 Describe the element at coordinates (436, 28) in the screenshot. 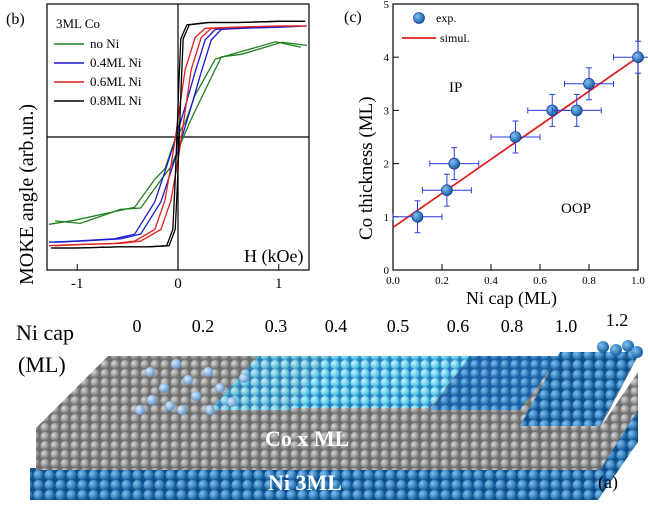

I see `panel-c-legend: exp. simul.` at that location.